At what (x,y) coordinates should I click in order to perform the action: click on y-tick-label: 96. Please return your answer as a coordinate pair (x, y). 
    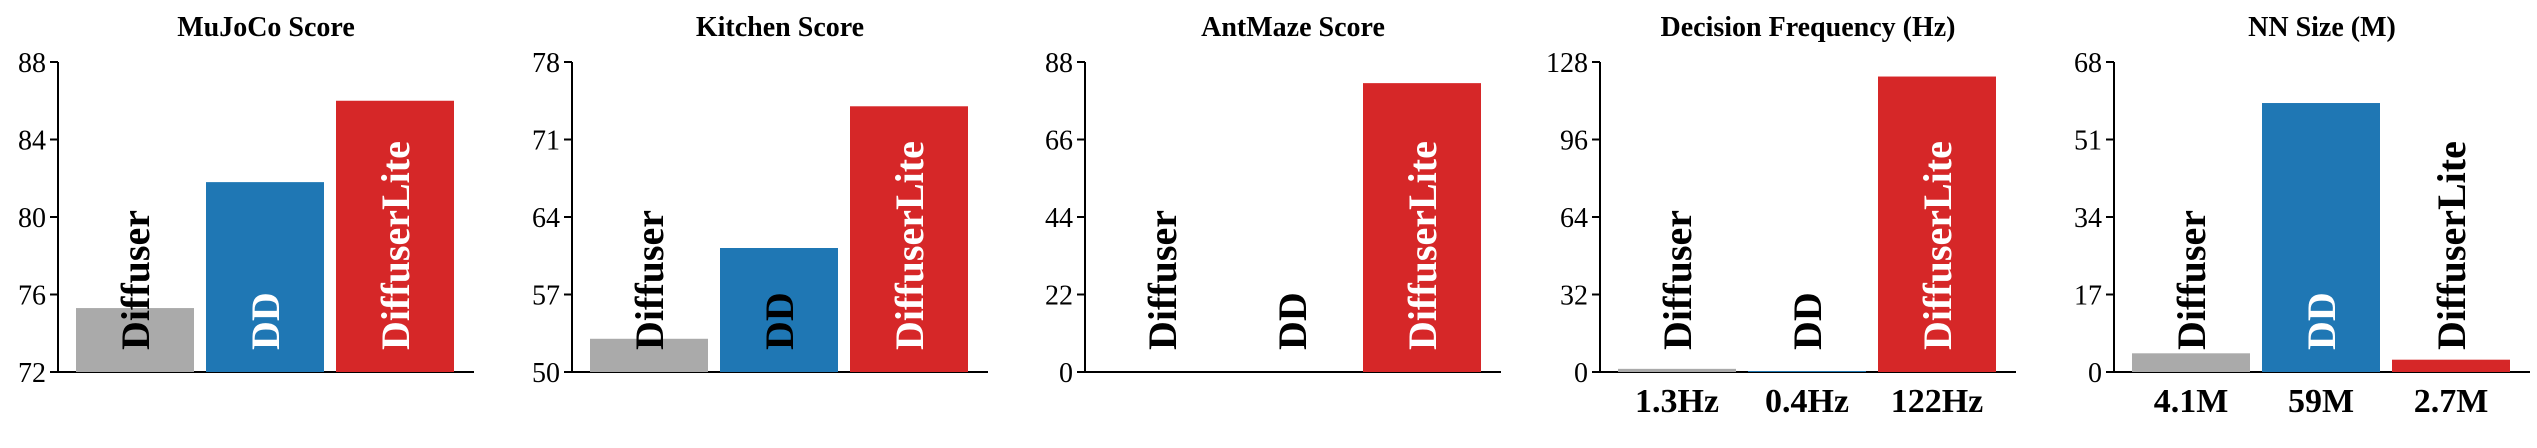
    Looking at the image, I should click on (1574, 141).